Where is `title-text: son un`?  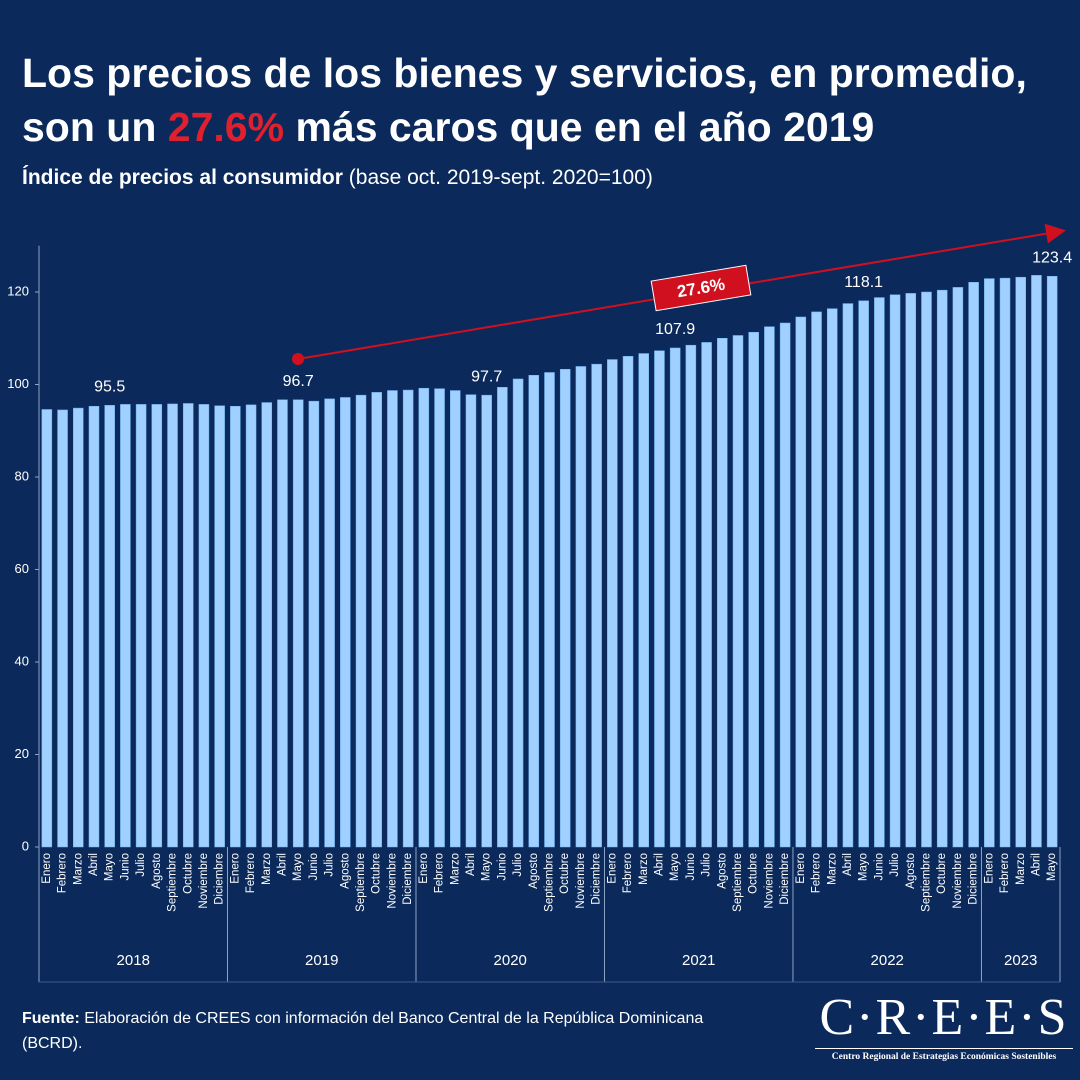
title-text: son un is located at coordinates (89, 127).